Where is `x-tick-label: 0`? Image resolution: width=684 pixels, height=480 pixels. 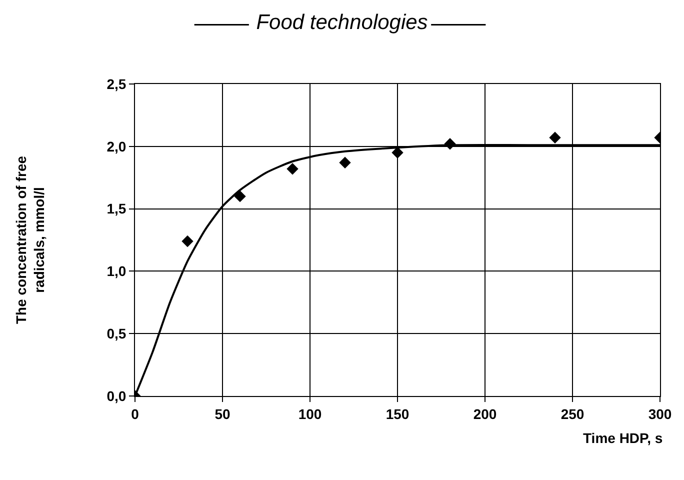 x-tick-label: 0 is located at coordinates (135, 414).